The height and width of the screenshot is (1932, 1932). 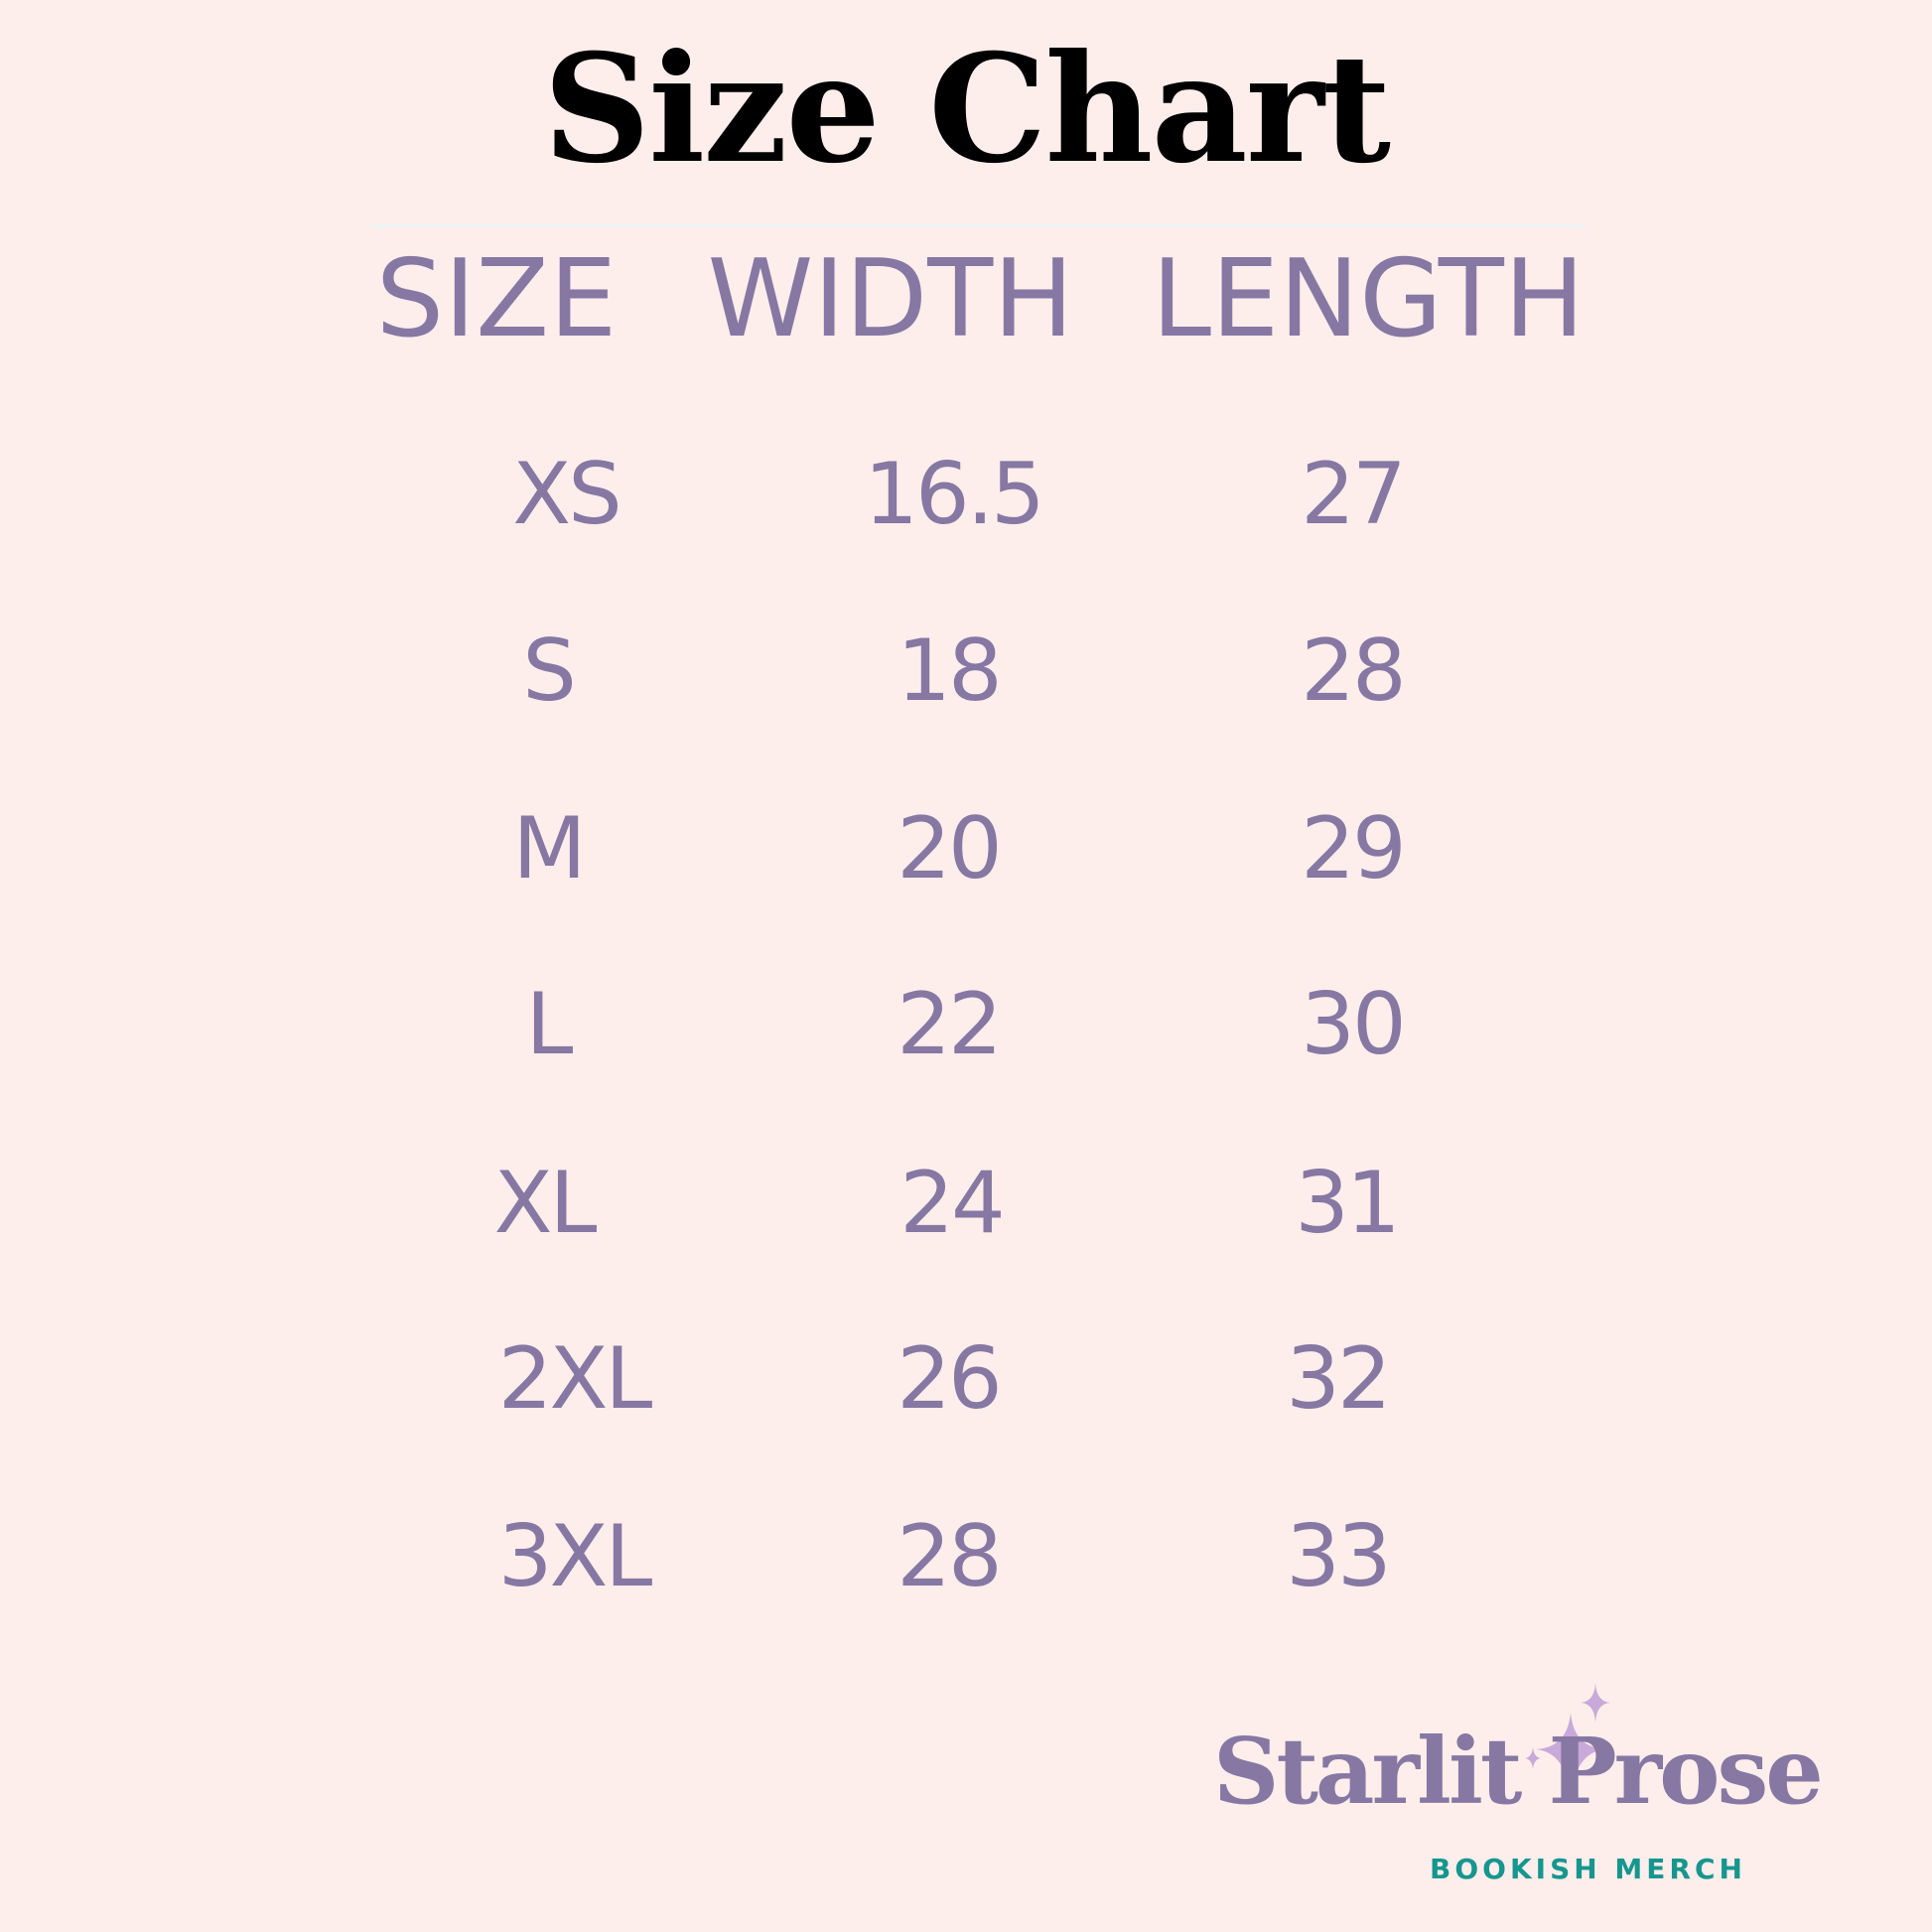 I want to click on divider, so click(x=977, y=226).